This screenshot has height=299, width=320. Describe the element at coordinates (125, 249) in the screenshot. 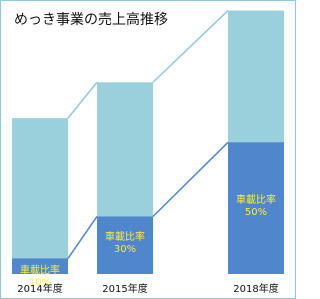

I see `ratio-label: 30%` at that location.